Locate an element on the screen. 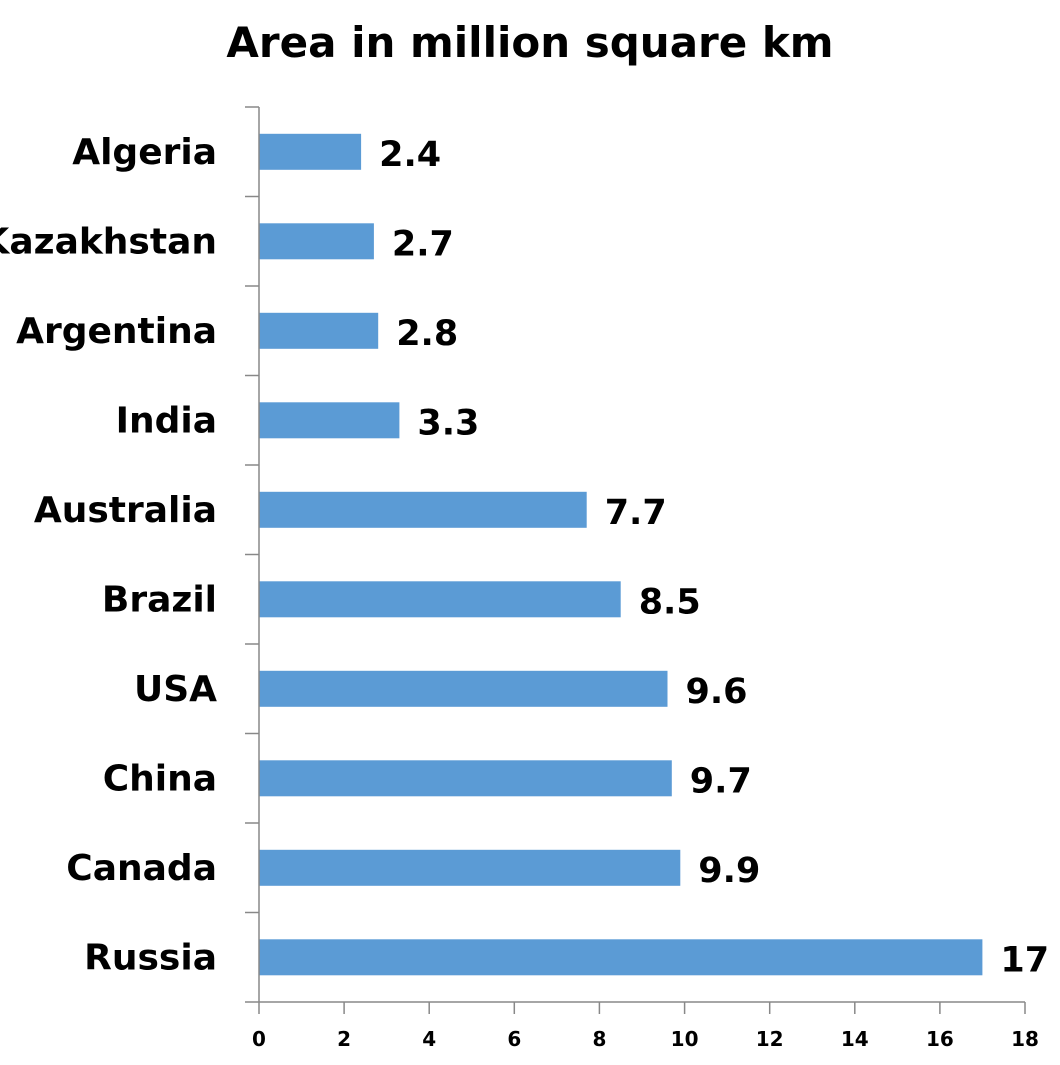  category-label-australia: Australia is located at coordinates (125, 510).